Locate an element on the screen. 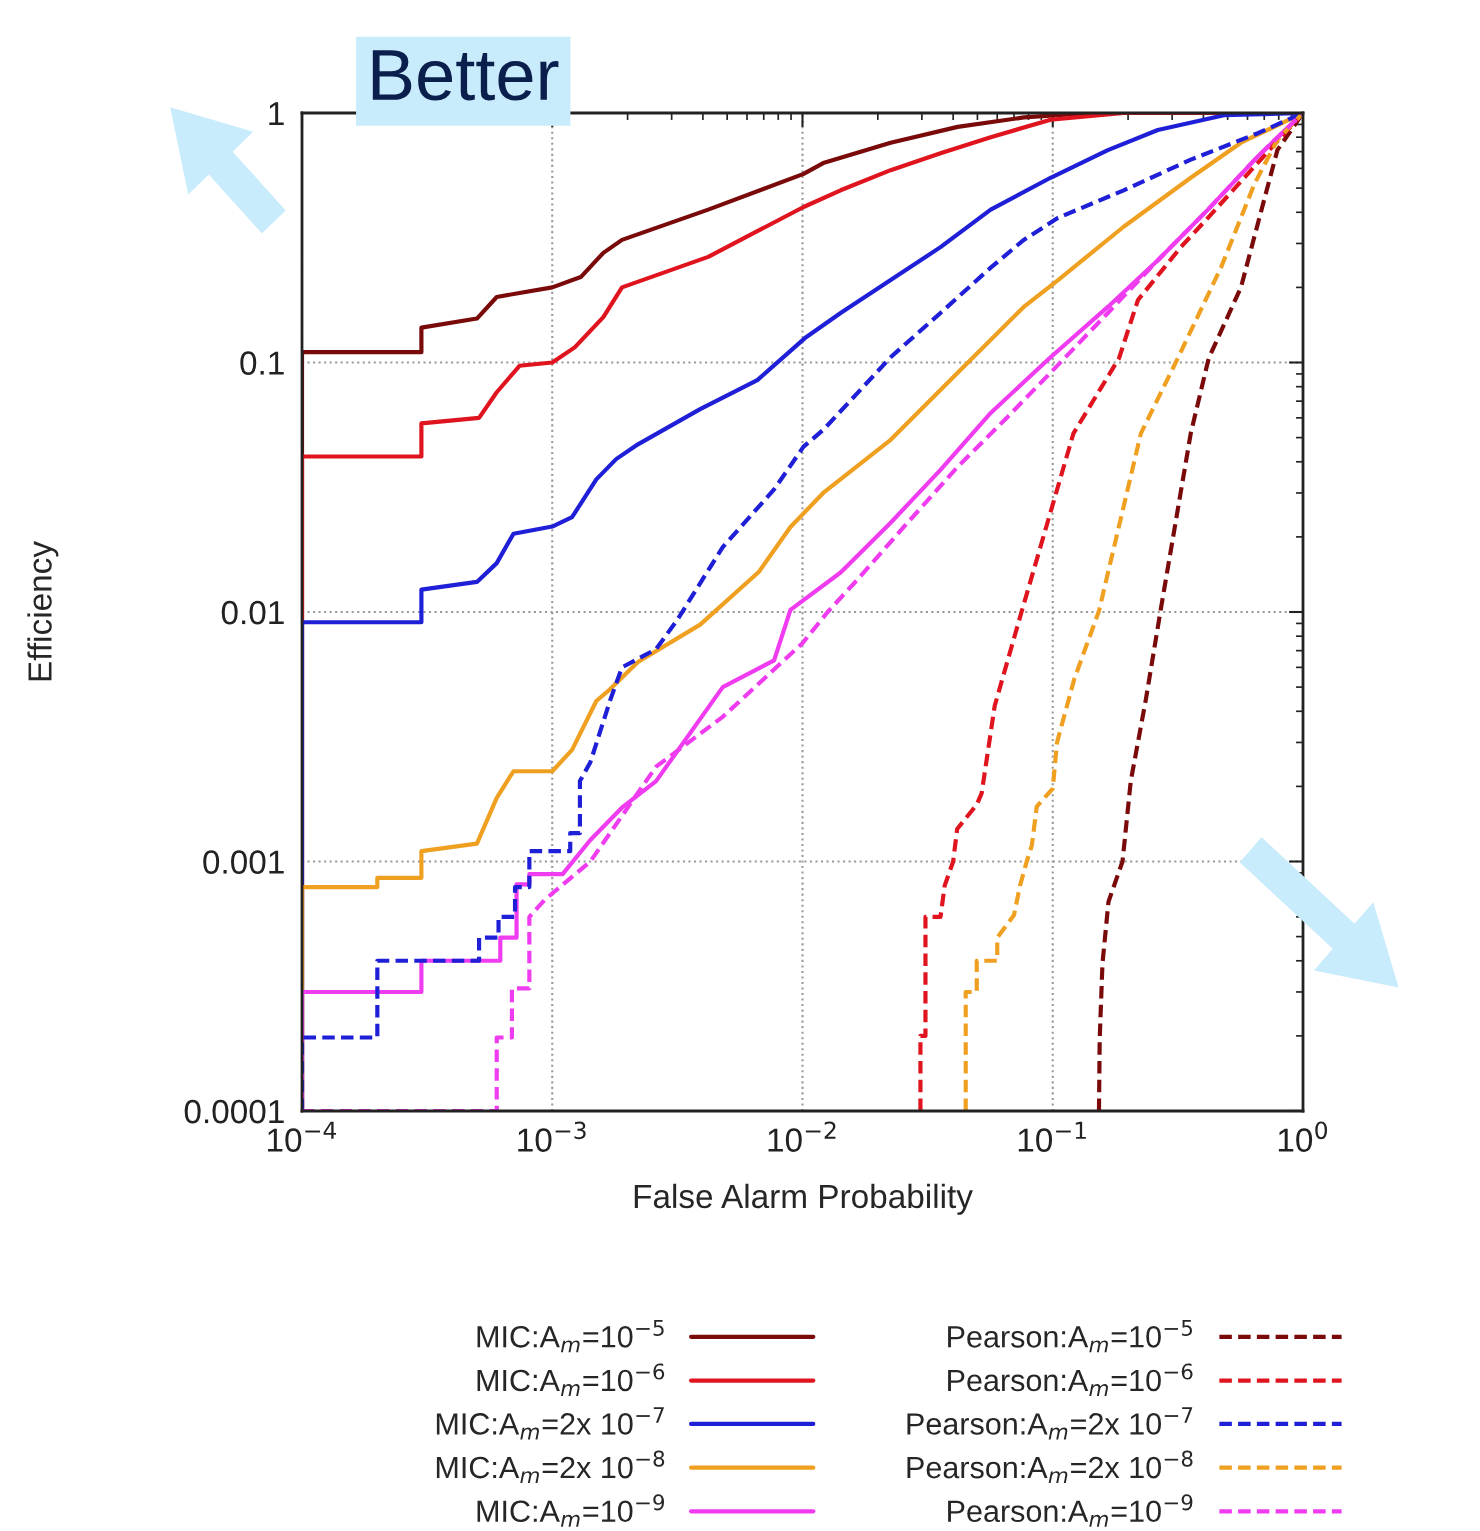 The height and width of the screenshot is (1531, 1480). legend-label: Pearson:A$_{m}$=10$^{−5}$ is located at coordinates (1070, 1336).